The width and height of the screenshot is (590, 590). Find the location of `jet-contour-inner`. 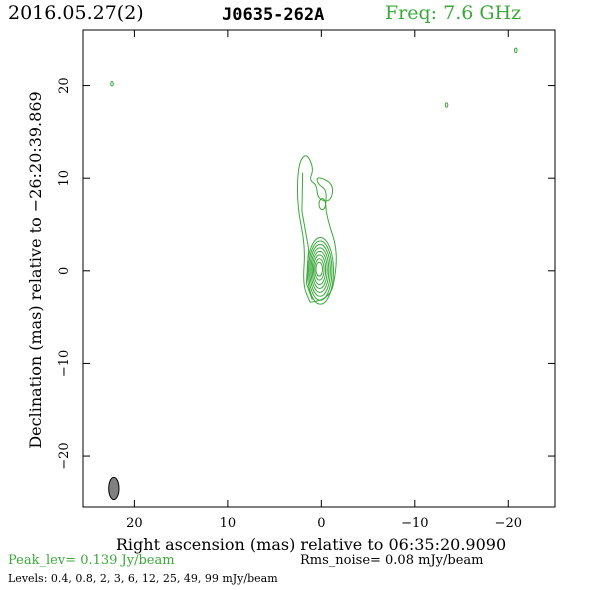

jet-contour-inner is located at coordinates (307, 236).